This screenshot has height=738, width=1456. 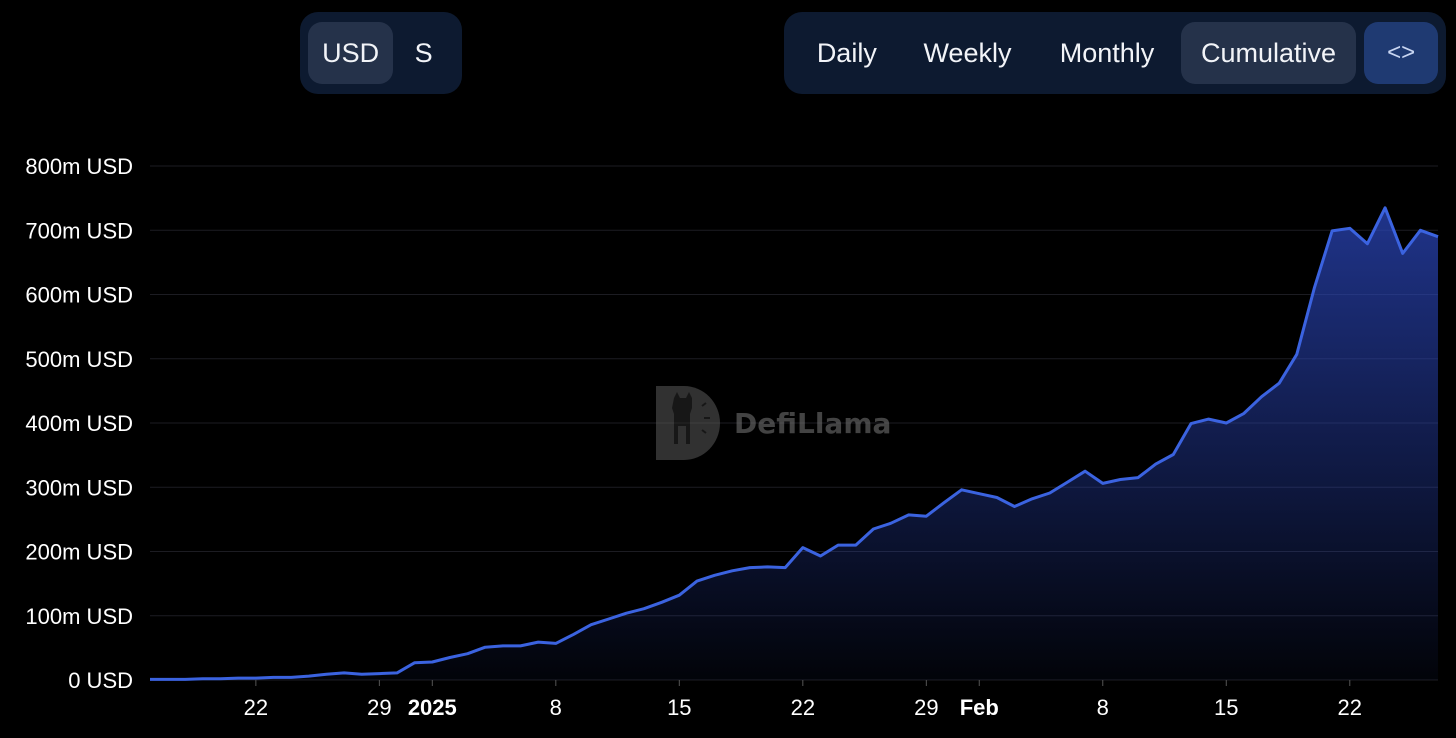 What do you see at coordinates (79, 487) in the screenshot?
I see `y-tick-label: 300m USD` at bounding box center [79, 487].